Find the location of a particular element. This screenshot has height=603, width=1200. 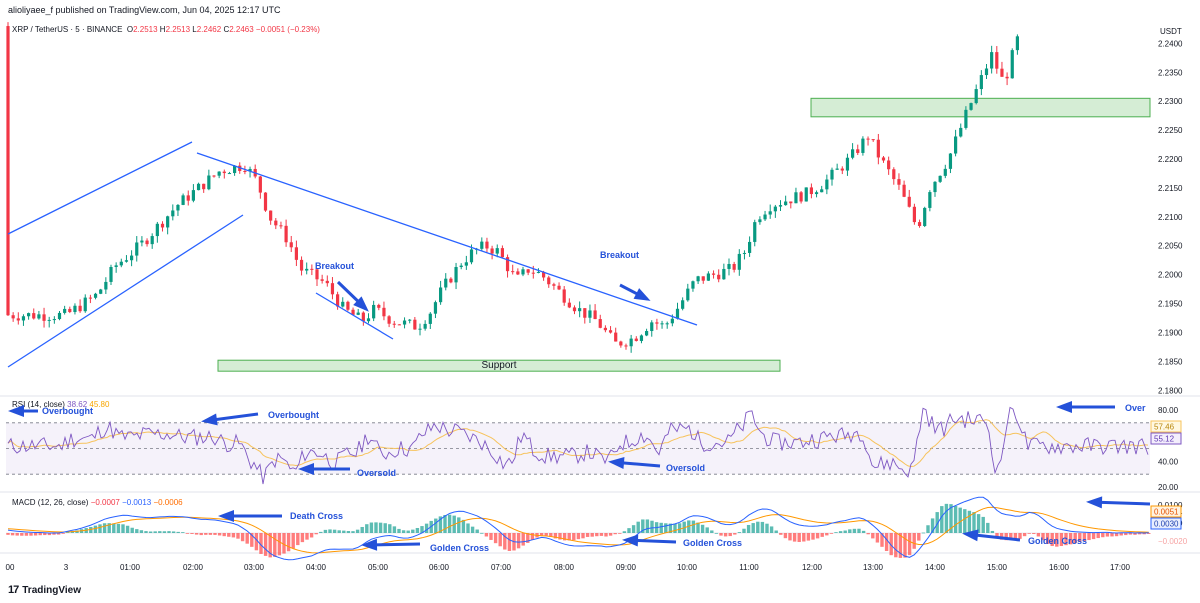

time-tick-label: 11:00 is located at coordinates (749, 567).